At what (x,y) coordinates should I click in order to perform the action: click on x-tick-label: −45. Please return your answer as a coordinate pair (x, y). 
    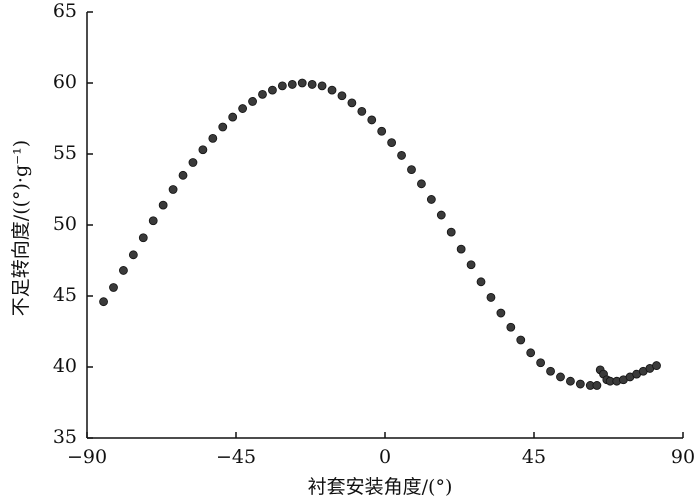
    Looking at the image, I should click on (236, 457).